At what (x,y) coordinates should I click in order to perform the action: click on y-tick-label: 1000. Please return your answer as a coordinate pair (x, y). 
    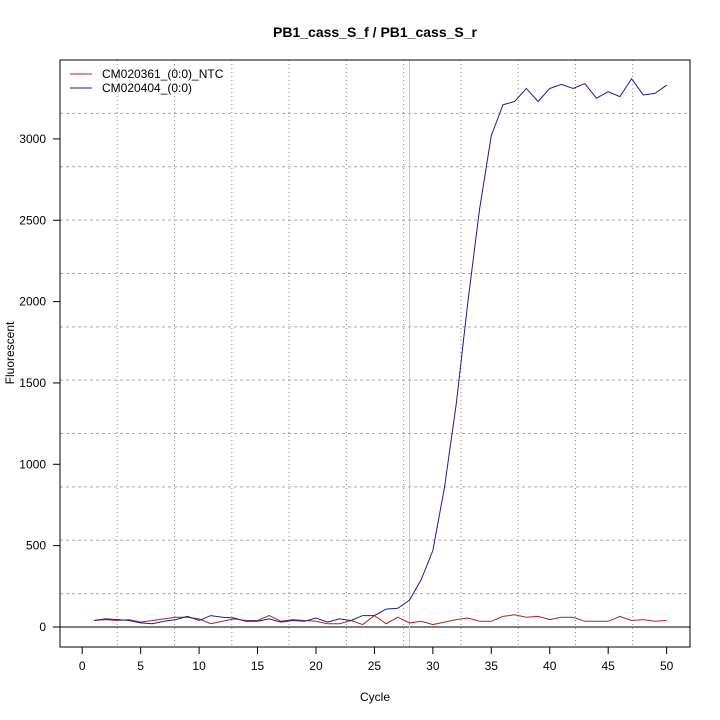
    Looking at the image, I should click on (32, 464).